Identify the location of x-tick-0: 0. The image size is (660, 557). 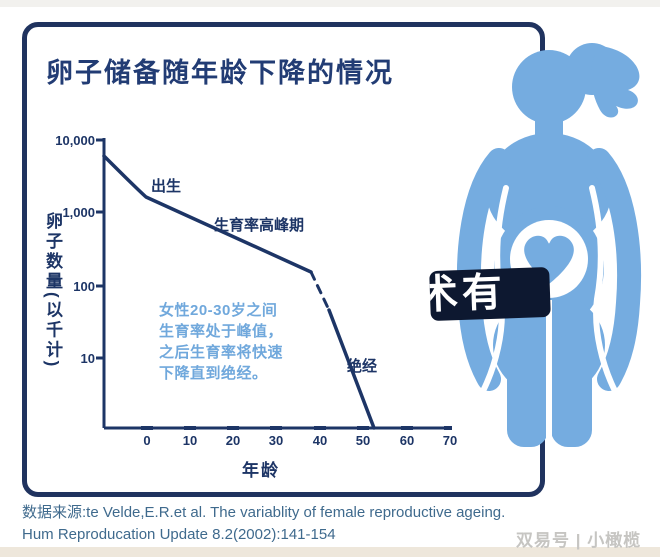
(147, 440).